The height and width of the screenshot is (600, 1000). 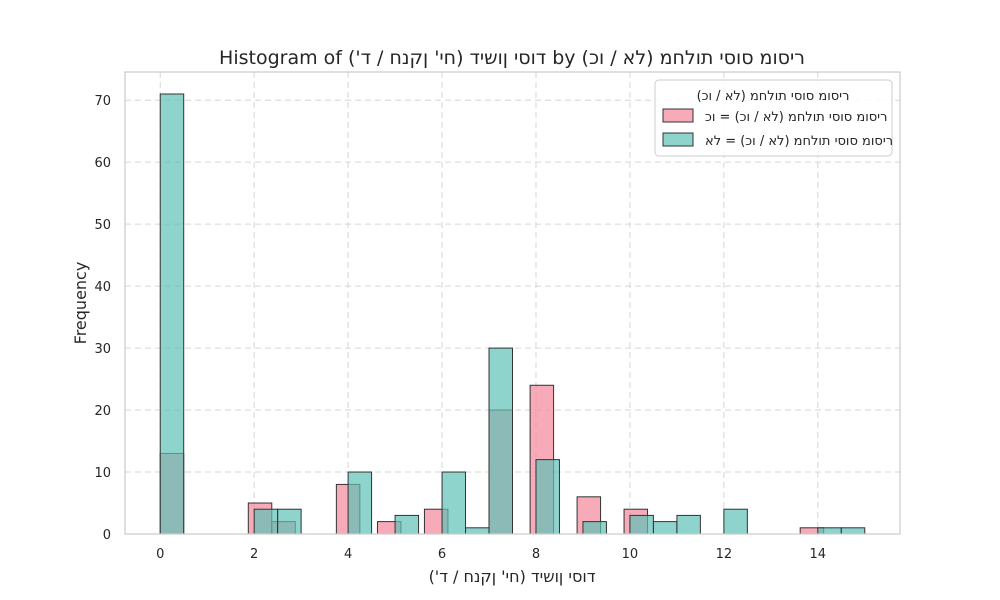 What do you see at coordinates (102, 287) in the screenshot?
I see `y-tick-label: 40` at bounding box center [102, 287].